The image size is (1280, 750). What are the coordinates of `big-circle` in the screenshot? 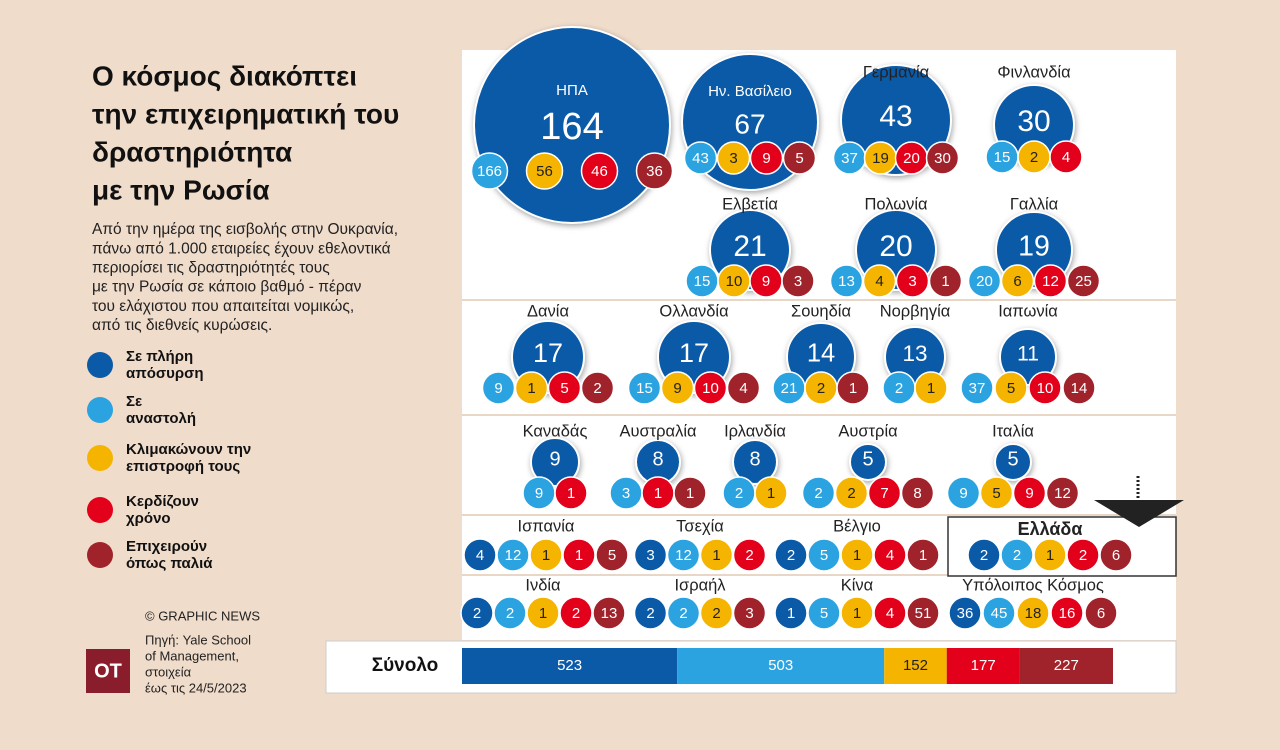 It's located at (868, 462).